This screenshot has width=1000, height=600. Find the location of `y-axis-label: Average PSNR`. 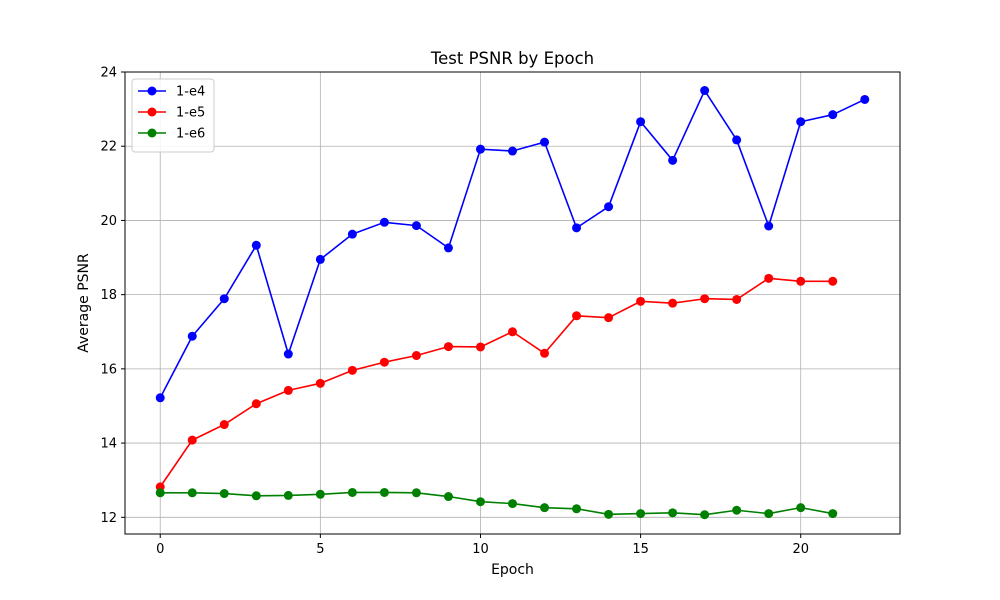

y-axis-label: Average PSNR is located at coordinates (84, 303).